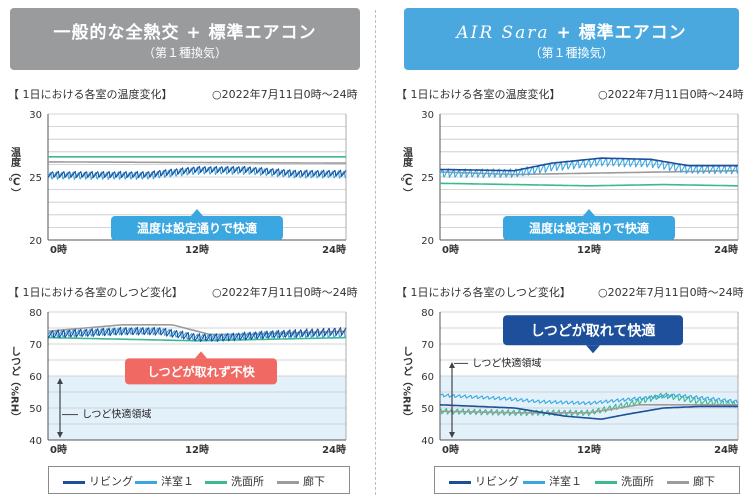  Describe the element at coordinates (95, 292) in the screenshot. I see `humid-title-left: 【 1日における各室のしつど変化】` at that location.